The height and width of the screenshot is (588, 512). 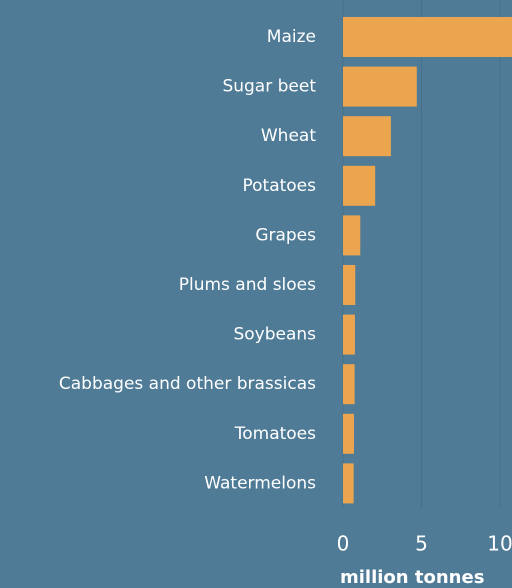 What do you see at coordinates (421, 544) in the screenshot?
I see `x-tick-label: 5` at bounding box center [421, 544].